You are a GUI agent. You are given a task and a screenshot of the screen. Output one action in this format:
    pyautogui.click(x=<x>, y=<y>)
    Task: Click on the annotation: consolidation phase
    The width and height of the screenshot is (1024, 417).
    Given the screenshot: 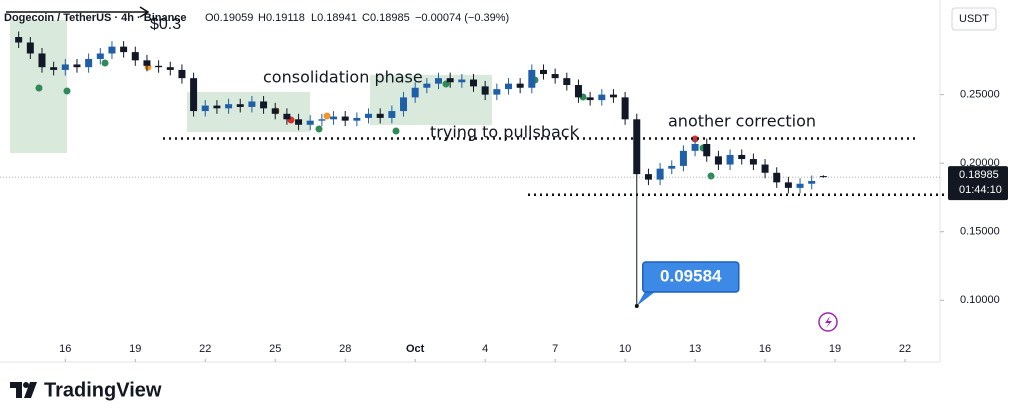 What is the action you would take?
    pyautogui.click(x=343, y=77)
    